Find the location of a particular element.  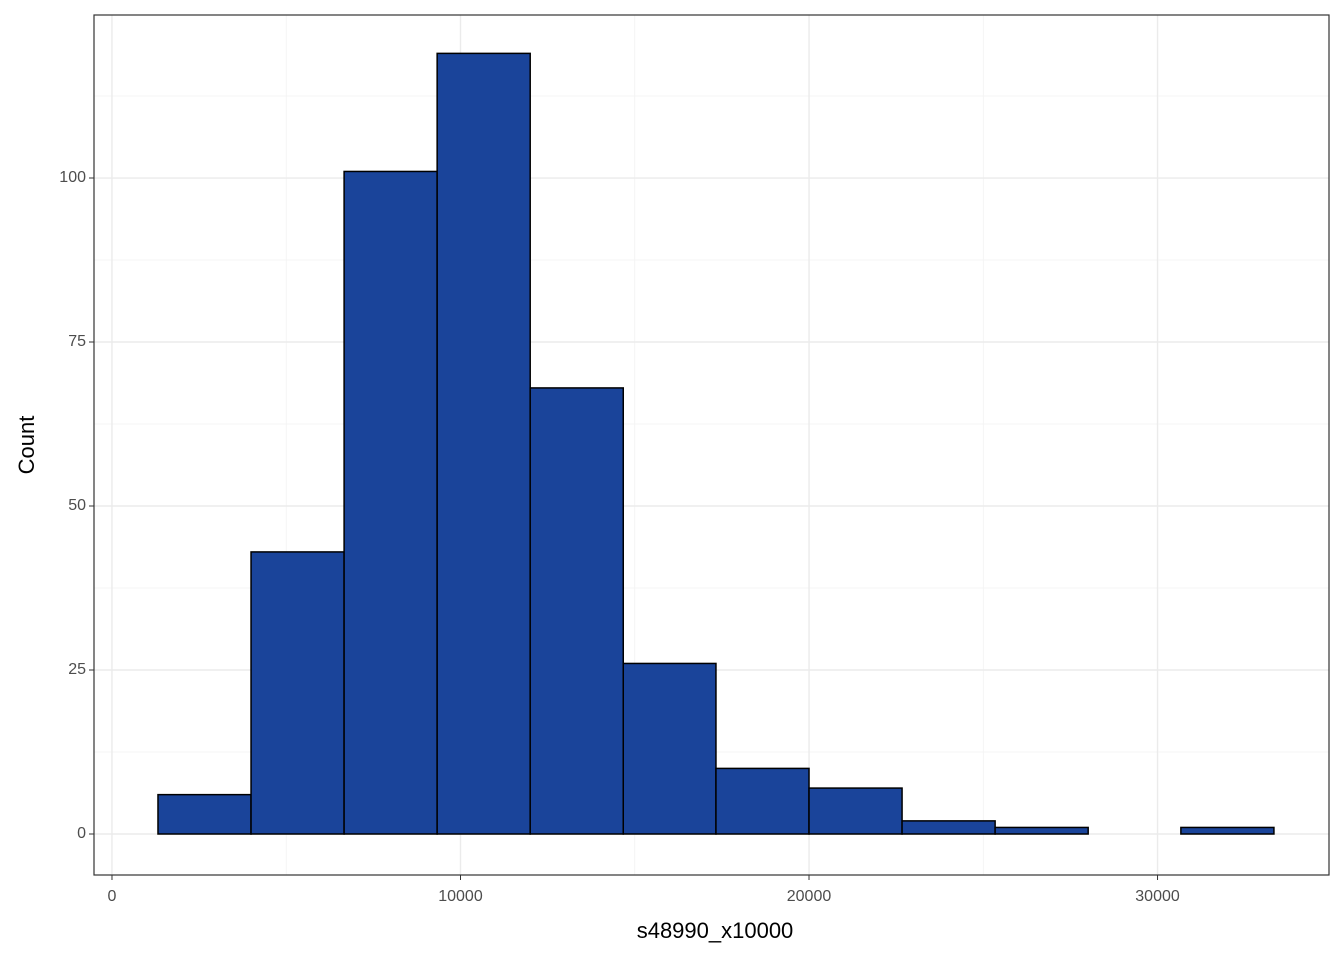

y-tick-label: 75 is located at coordinates (77, 341).